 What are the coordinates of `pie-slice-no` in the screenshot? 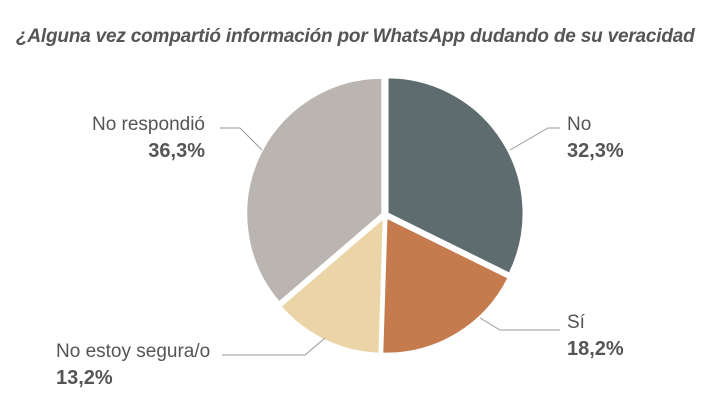 It's located at (455, 175).